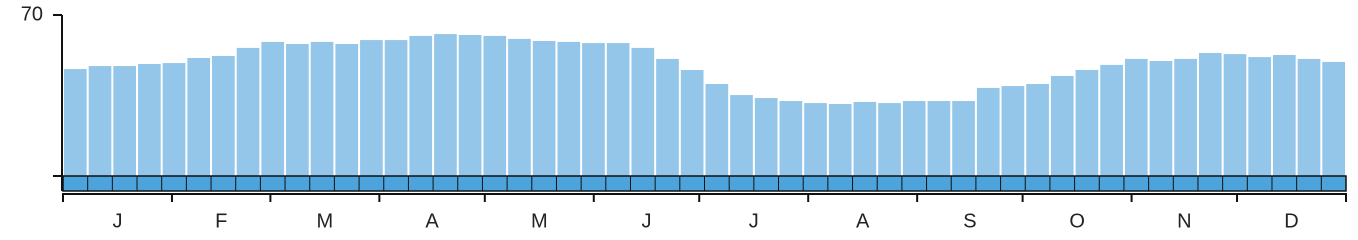  I want to click on month-label: S, so click(969, 221).